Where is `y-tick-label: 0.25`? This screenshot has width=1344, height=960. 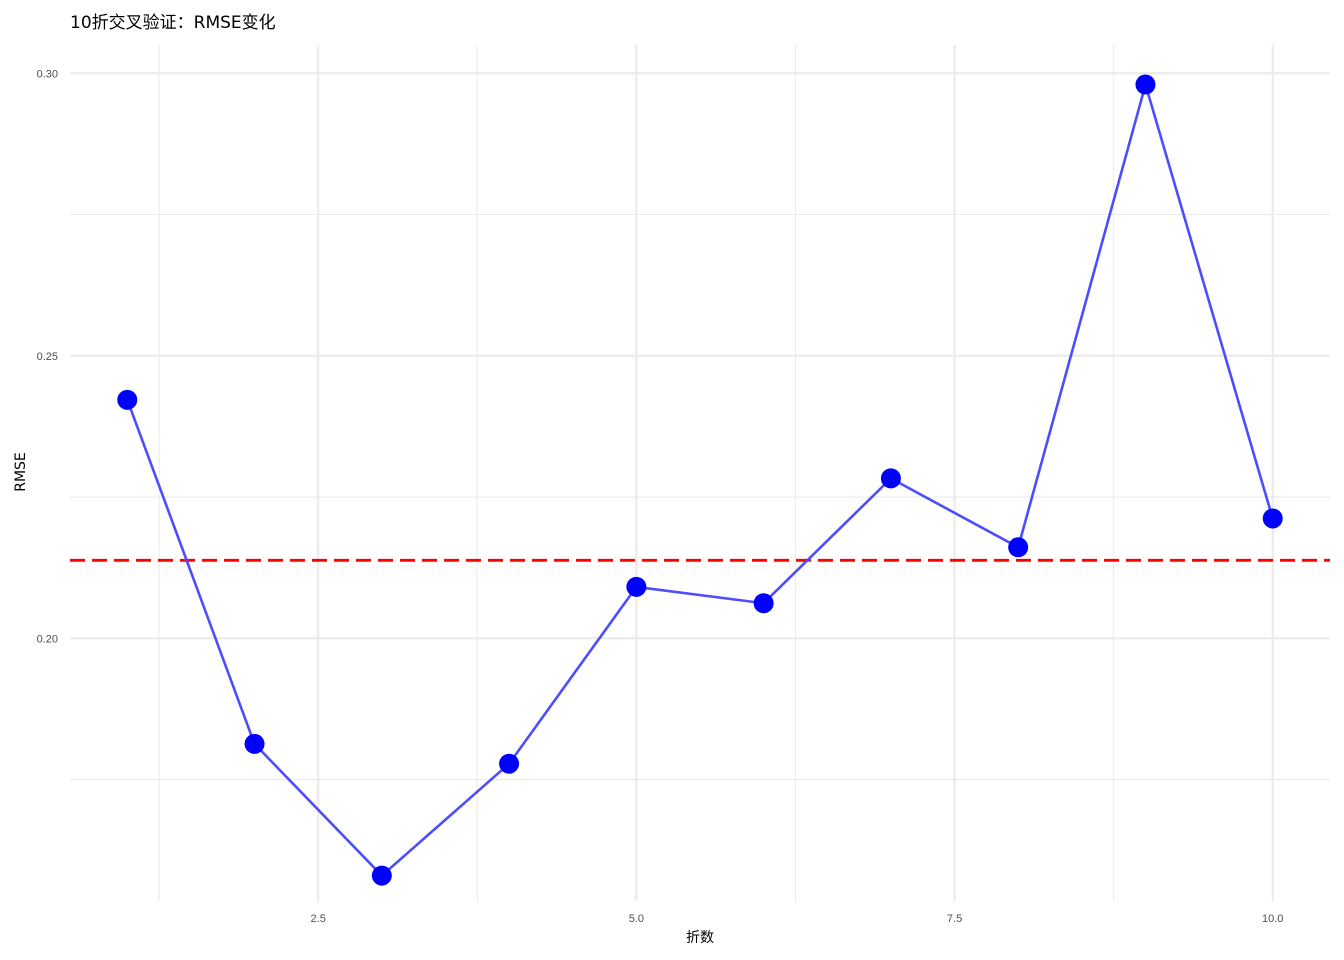 y-tick-label: 0.25 is located at coordinates (47, 357).